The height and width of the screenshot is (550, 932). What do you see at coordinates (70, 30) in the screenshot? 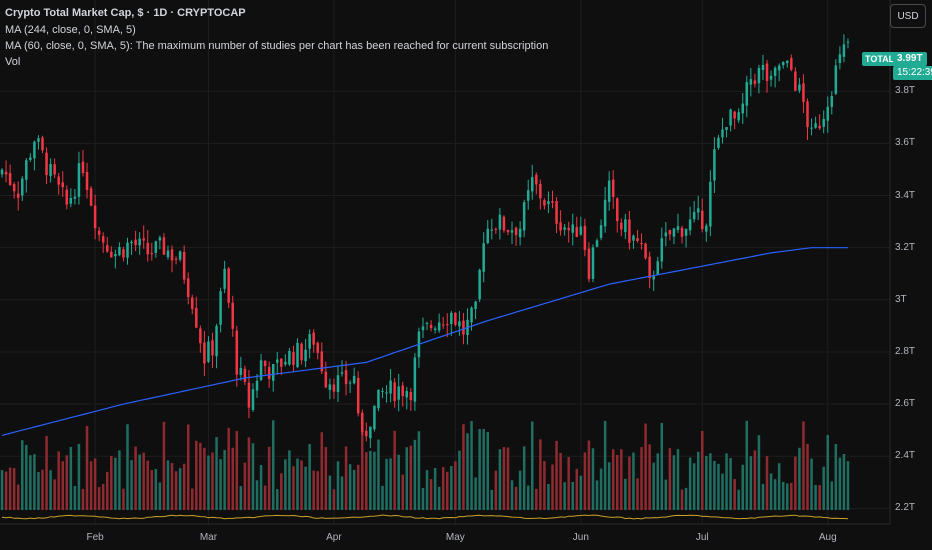
I see `ma-244-legend: MA (244, close, 0, SMA, 5)` at bounding box center [70, 30].